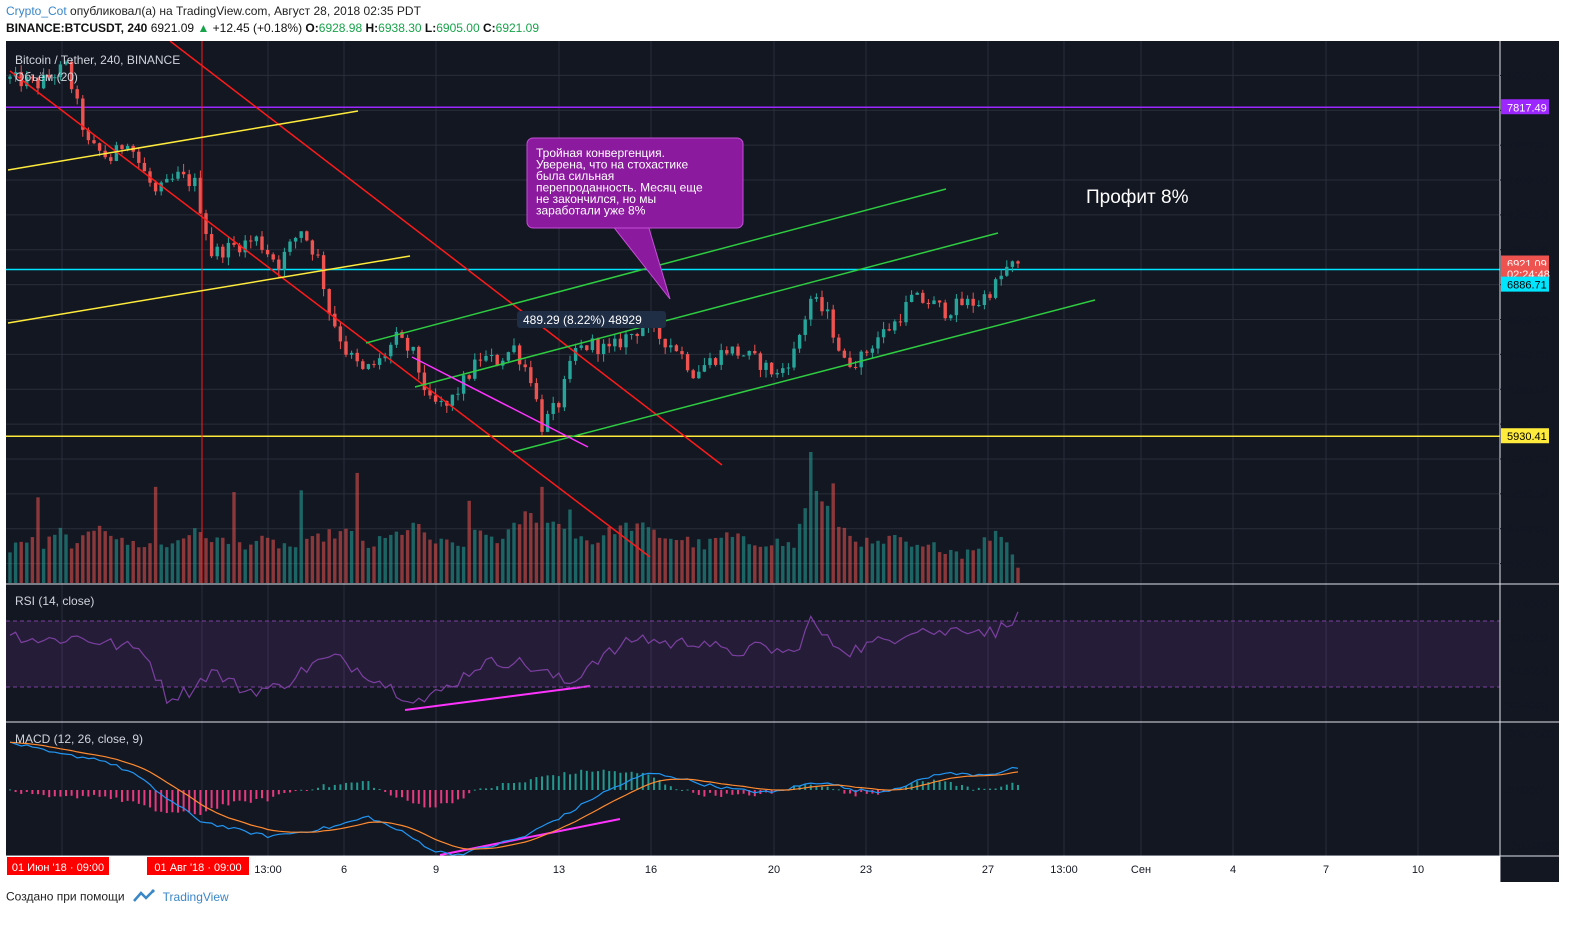 The width and height of the screenshot is (1588, 929). I want to click on callout-line: Уверена, что на стохастике, so click(612, 165).